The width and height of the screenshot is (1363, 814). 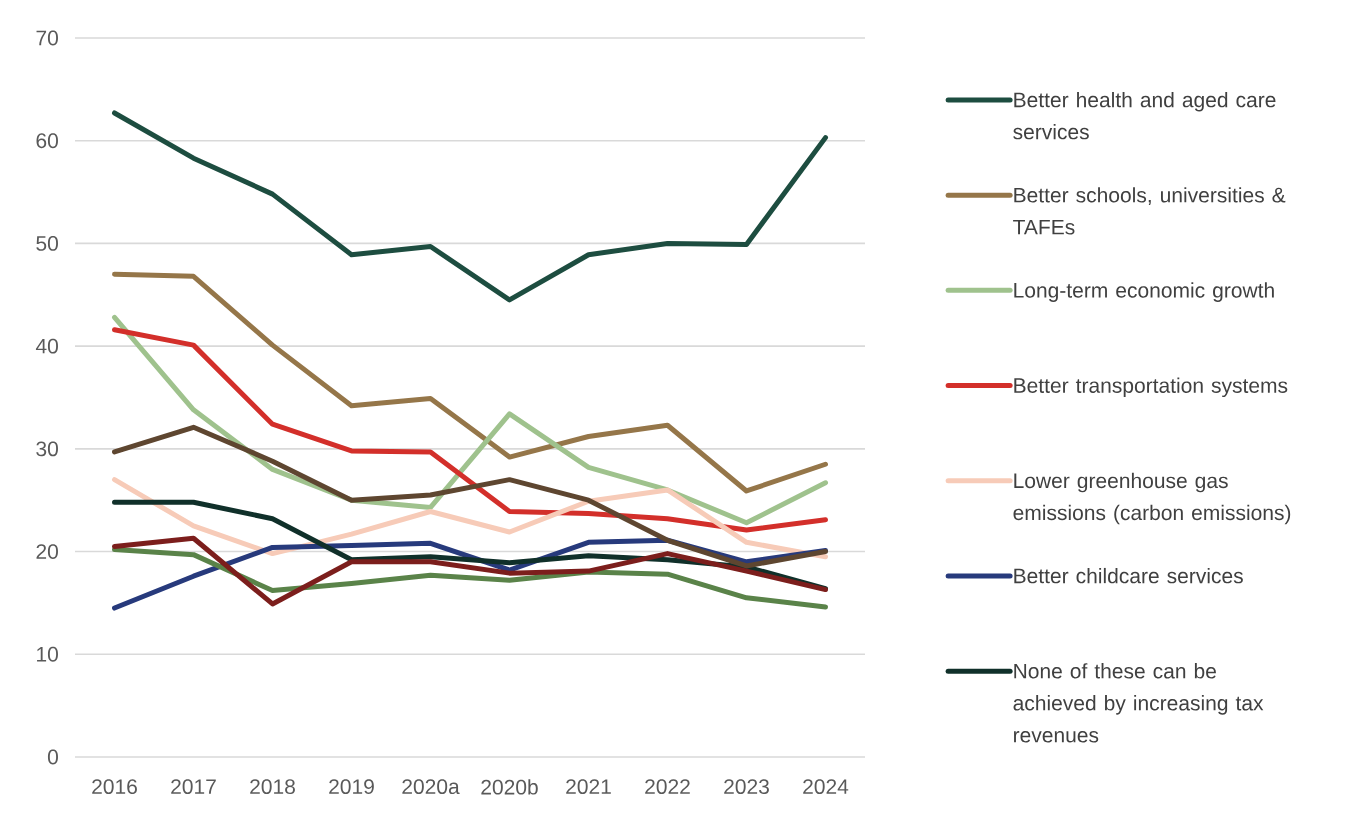 What do you see at coordinates (193, 787) in the screenshot?
I see `x-tick-label: 2017` at bounding box center [193, 787].